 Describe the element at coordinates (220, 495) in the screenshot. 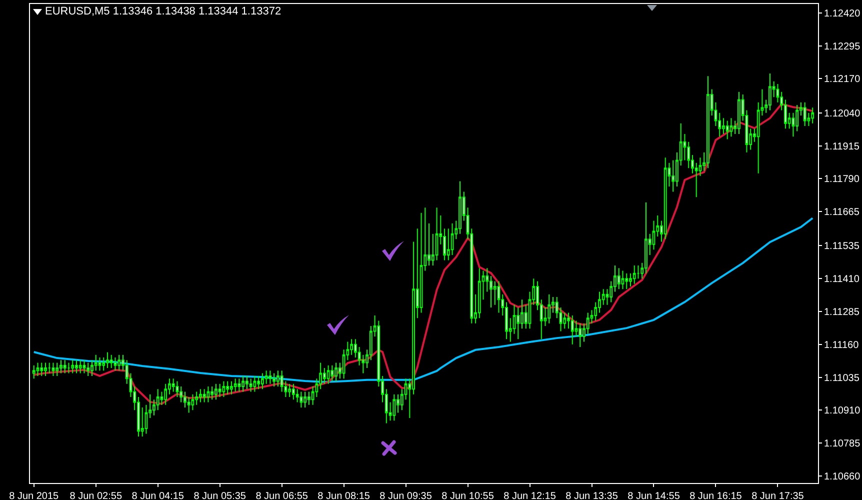

I see `x-tick-label: 8 Jun 05:35` at that location.